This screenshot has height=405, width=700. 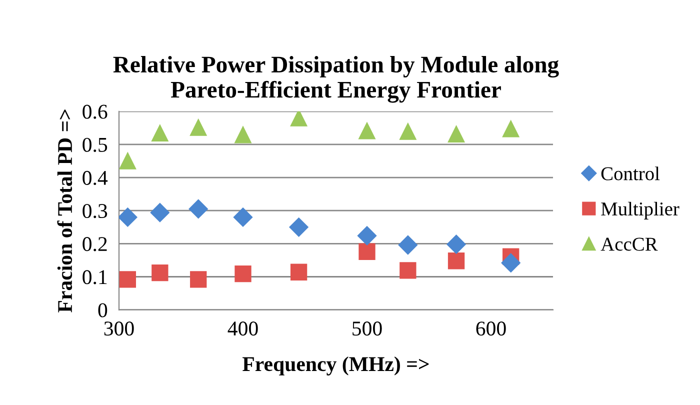 I want to click on x-tick-label: 400, so click(x=243, y=329).